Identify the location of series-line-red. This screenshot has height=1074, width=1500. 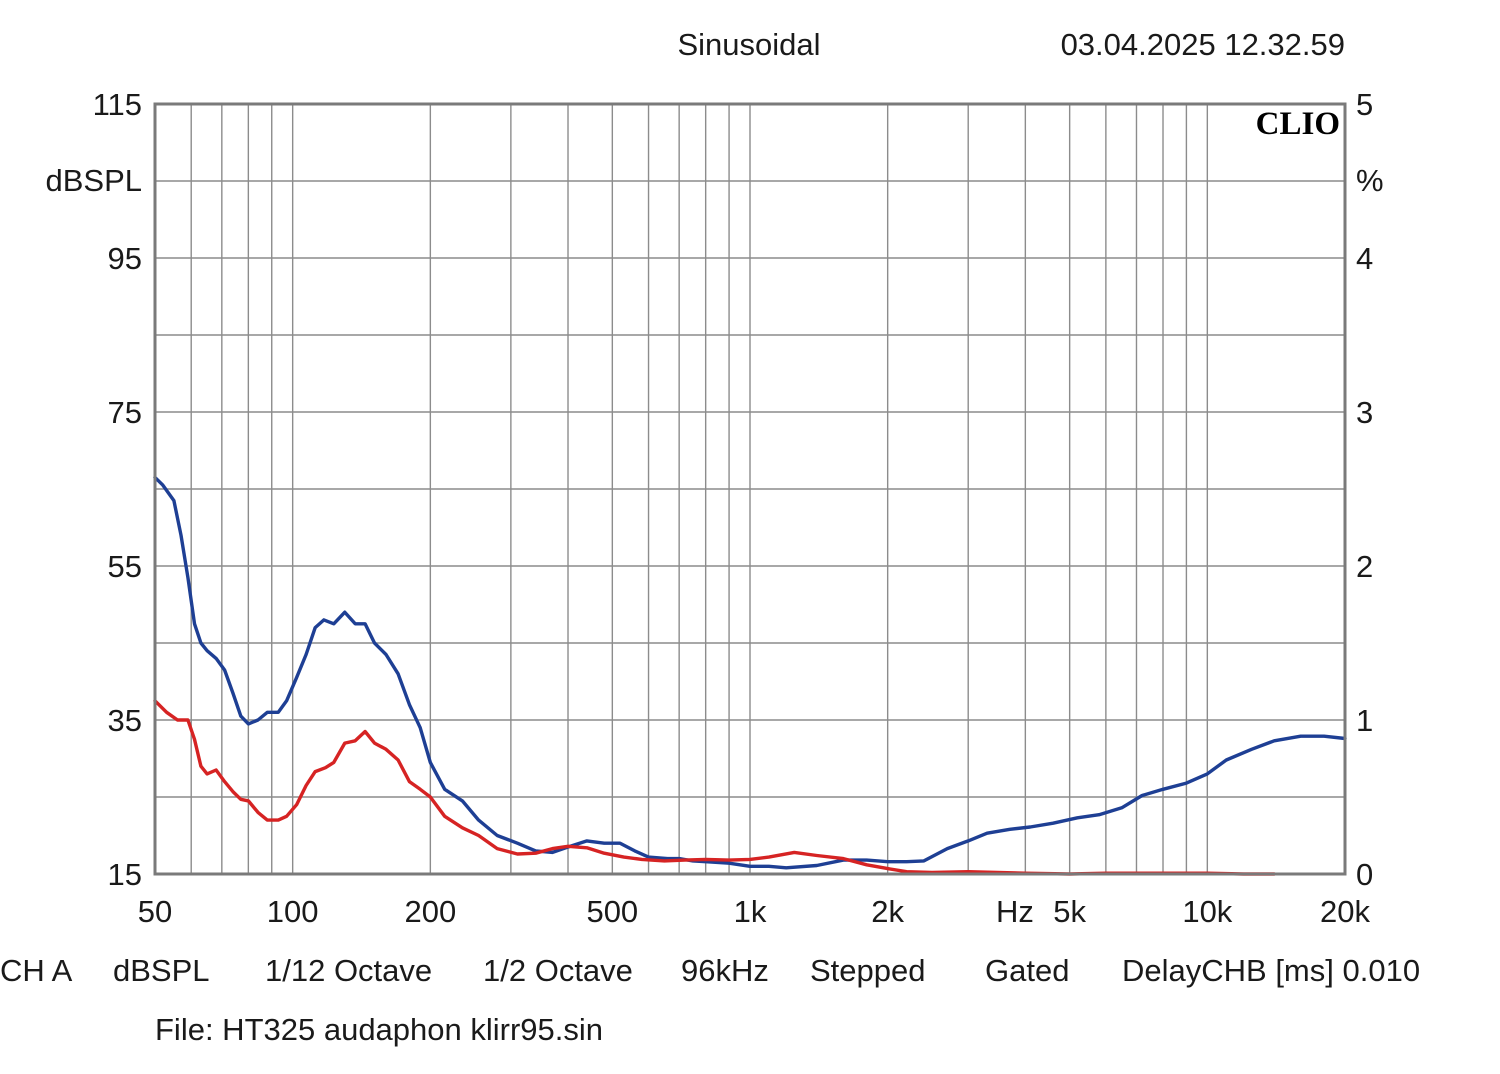
(714, 787).